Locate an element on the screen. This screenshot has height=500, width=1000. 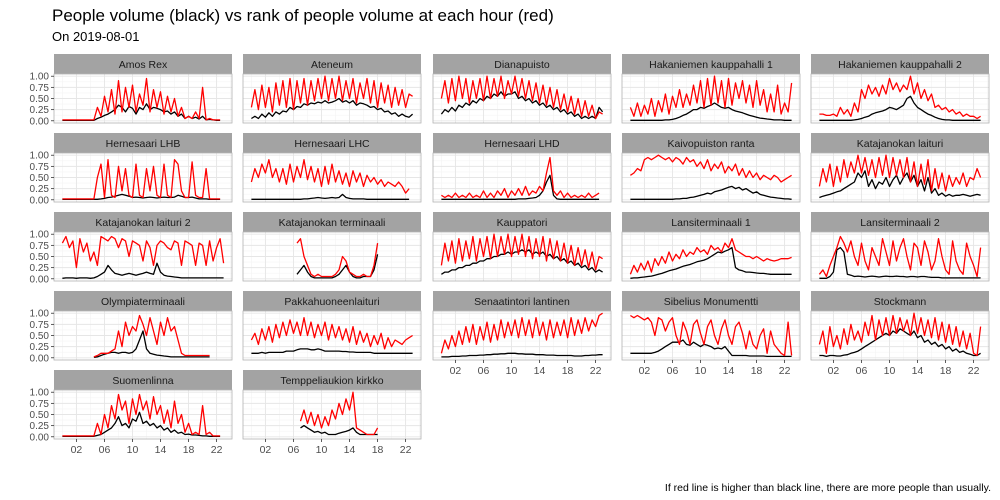
facet-strip-label: Ateneum is located at coordinates (332, 65).